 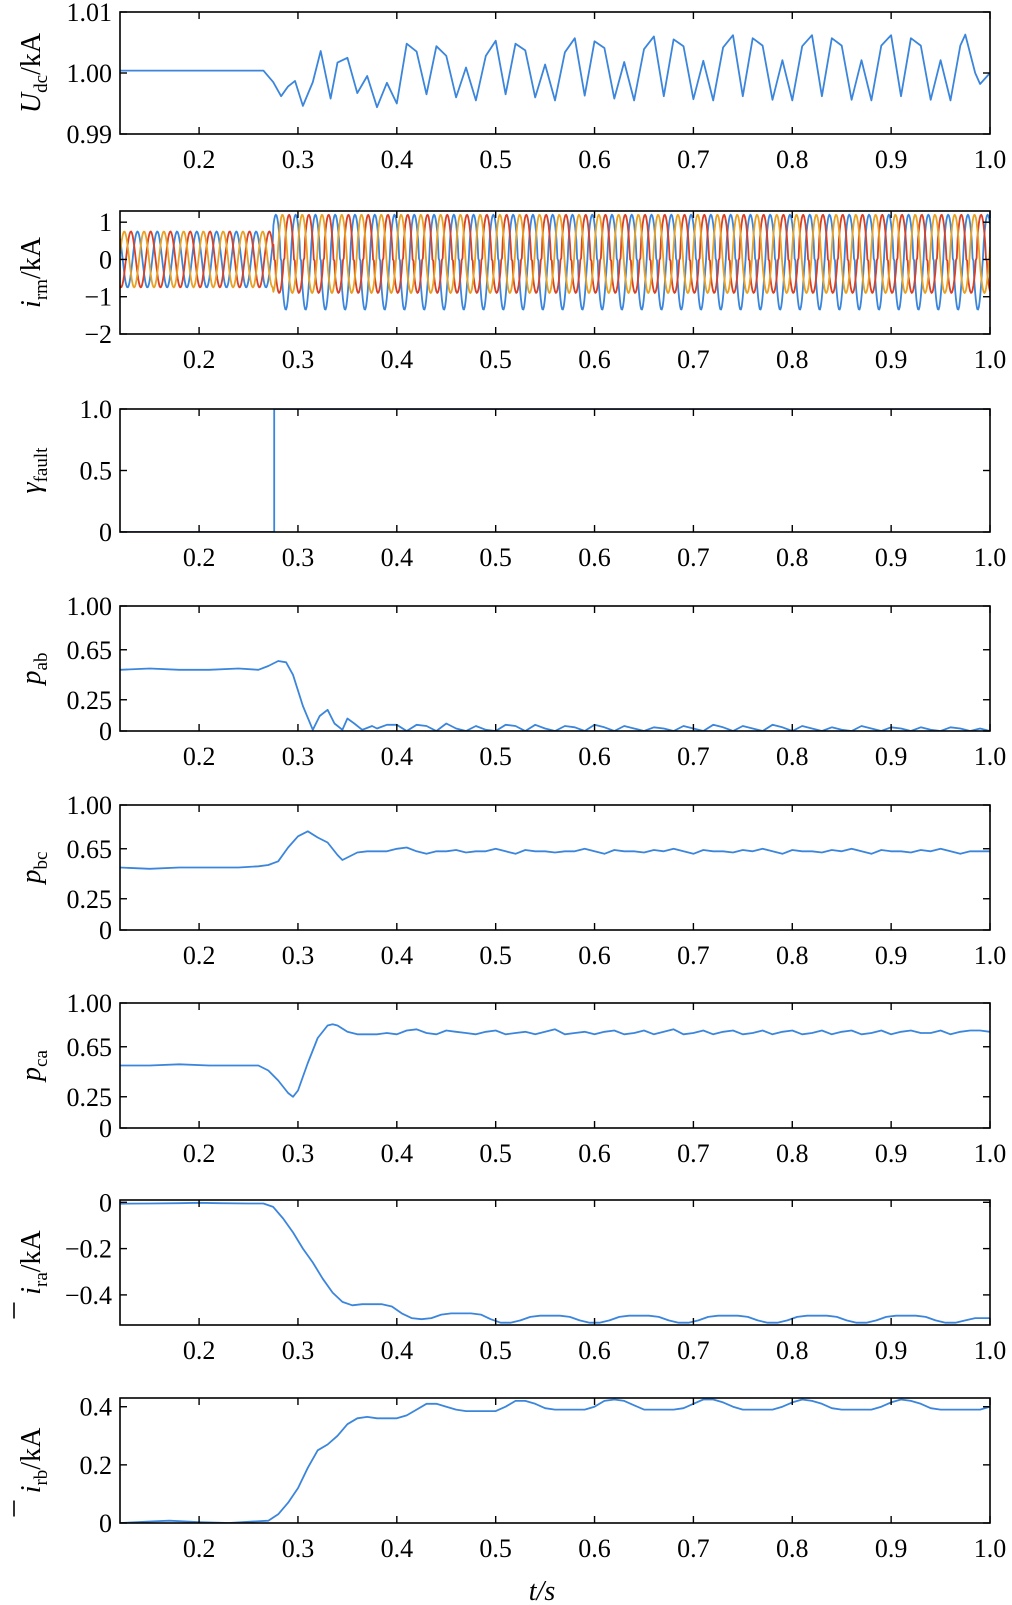 What do you see at coordinates (98, 334) in the screenshot?
I see `y-tick-label: −2` at bounding box center [98, 334].